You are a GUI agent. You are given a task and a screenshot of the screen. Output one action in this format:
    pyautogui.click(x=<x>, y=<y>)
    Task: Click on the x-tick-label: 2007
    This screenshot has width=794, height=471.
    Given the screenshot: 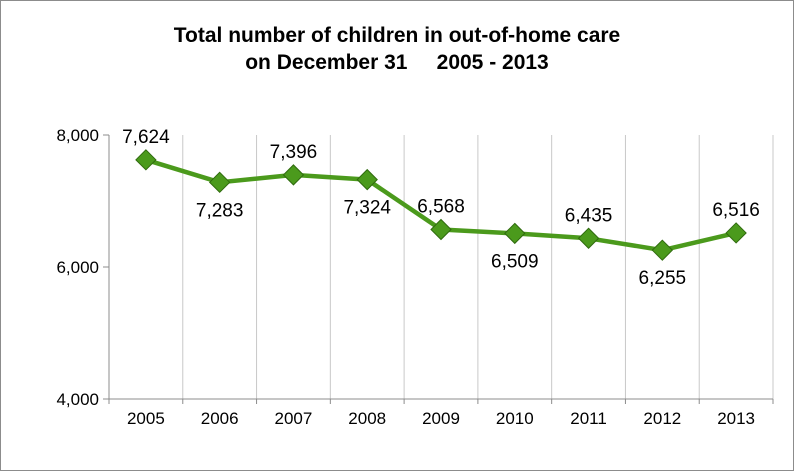 What is the action you would take?
    pyautogui.click(x=294, y=418)
    